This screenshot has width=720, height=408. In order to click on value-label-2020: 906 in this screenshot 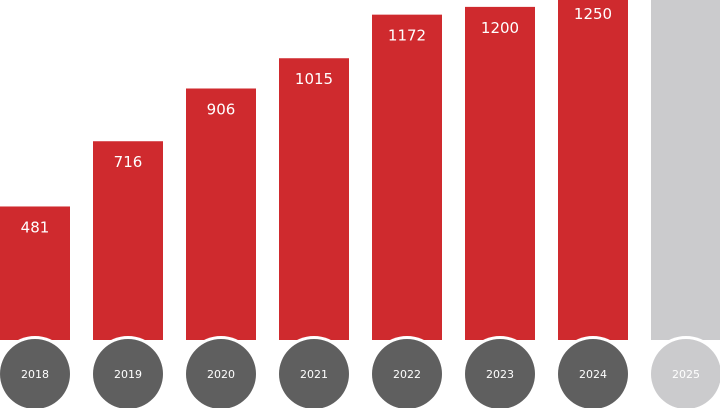, I will do `click(221, 109)`.